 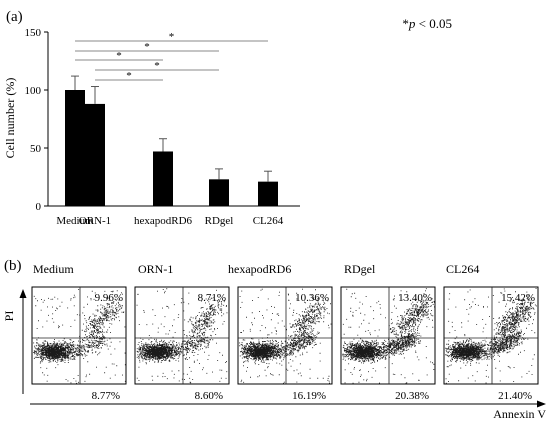 I want to click on panel-b-label: (b), so click(x=13, y=266).